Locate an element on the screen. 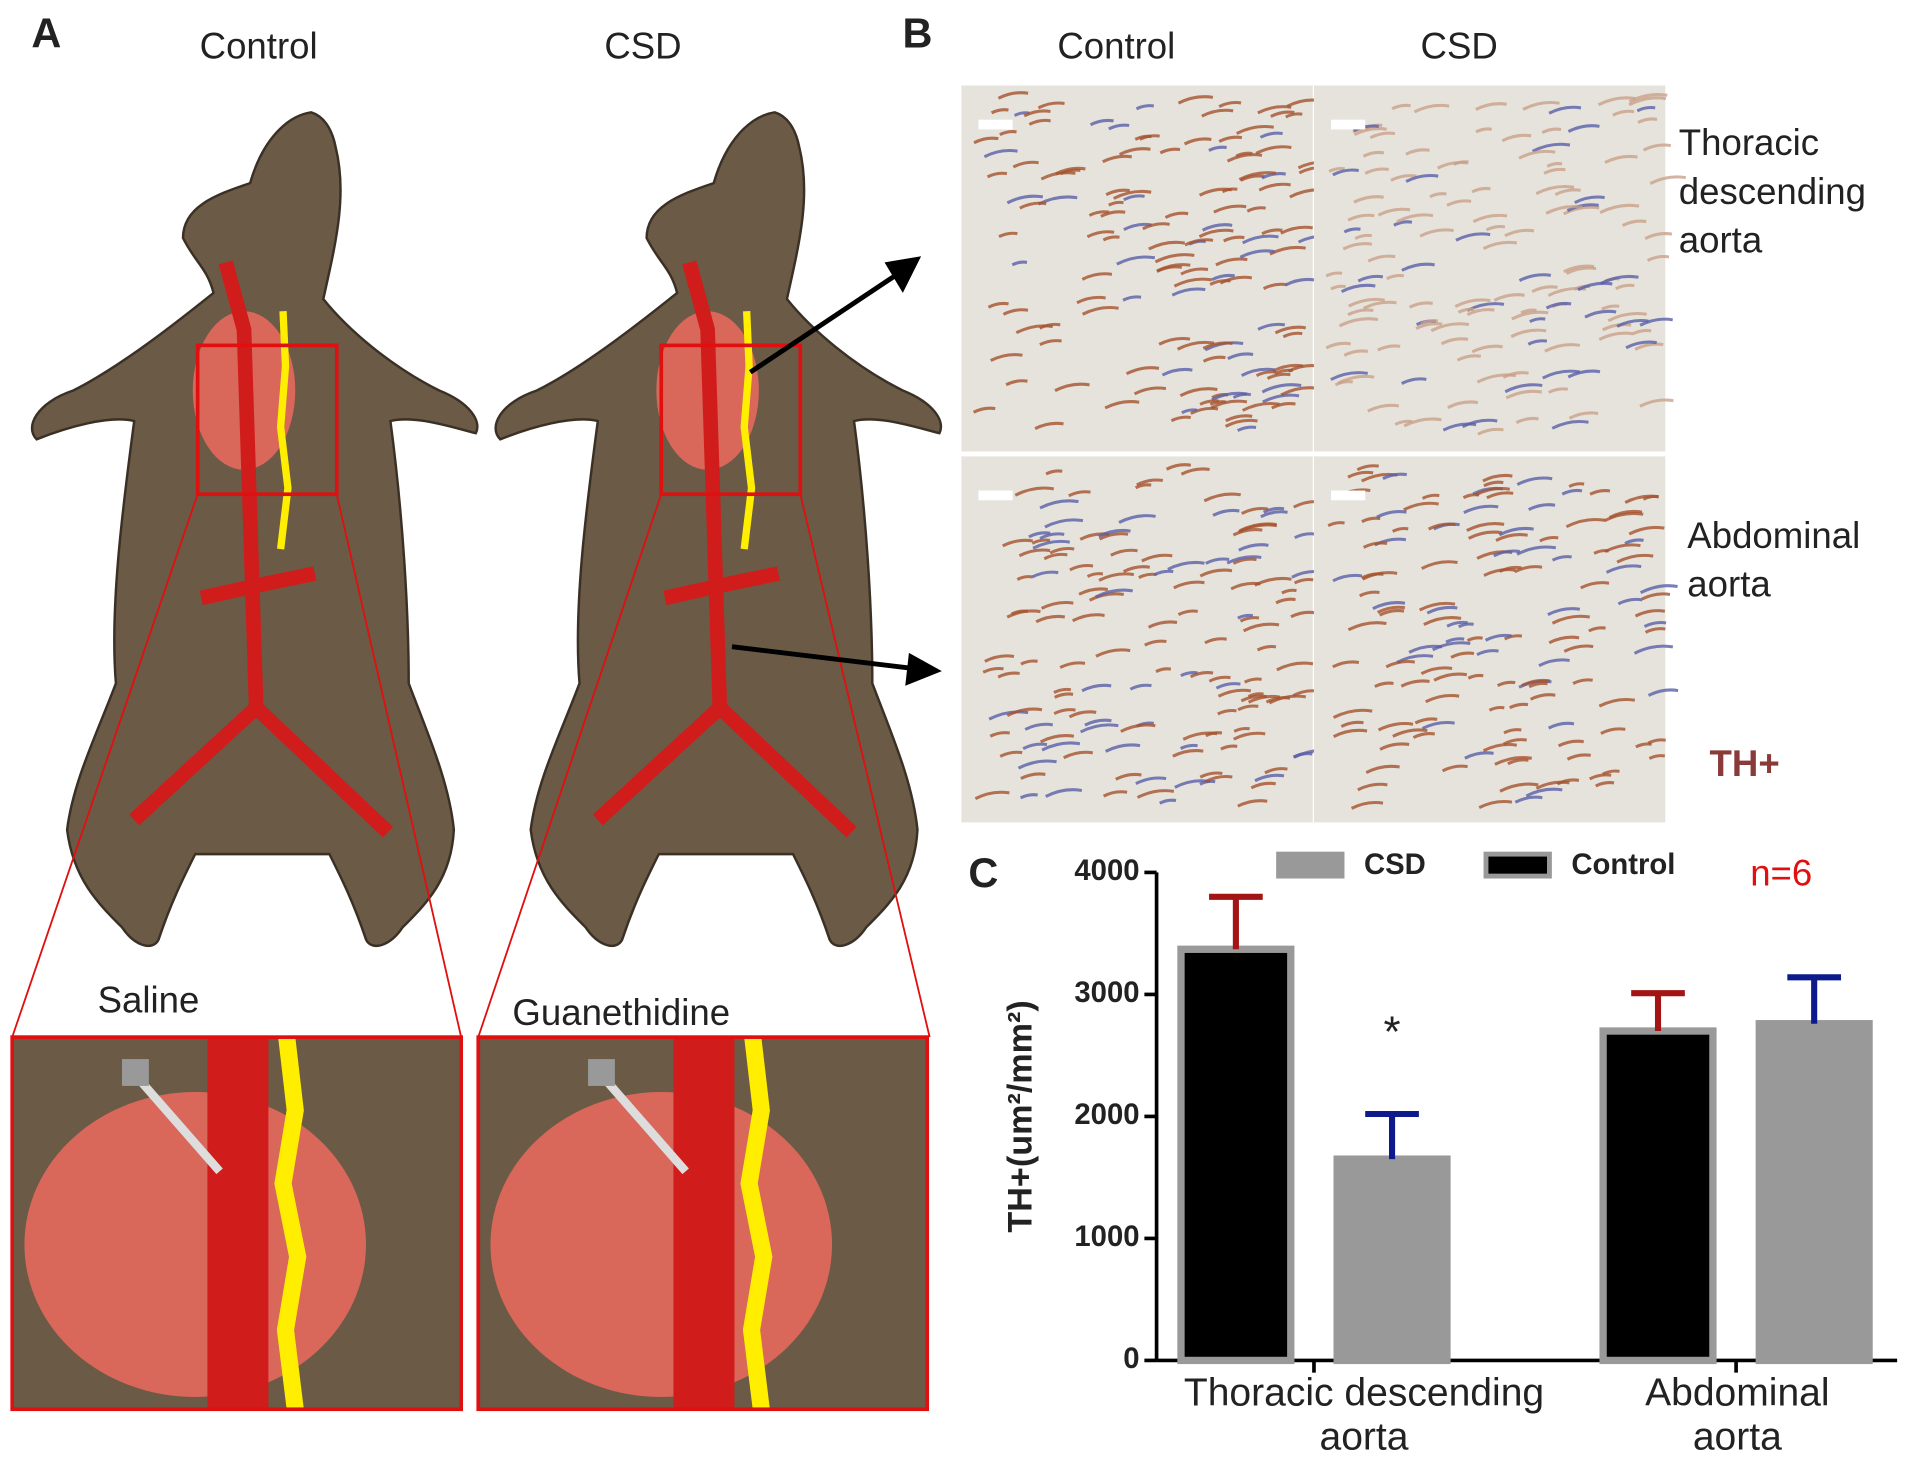 The width and height of the screenshot is (1913, 1474). scale-bar is located at coordinates (995, 495).